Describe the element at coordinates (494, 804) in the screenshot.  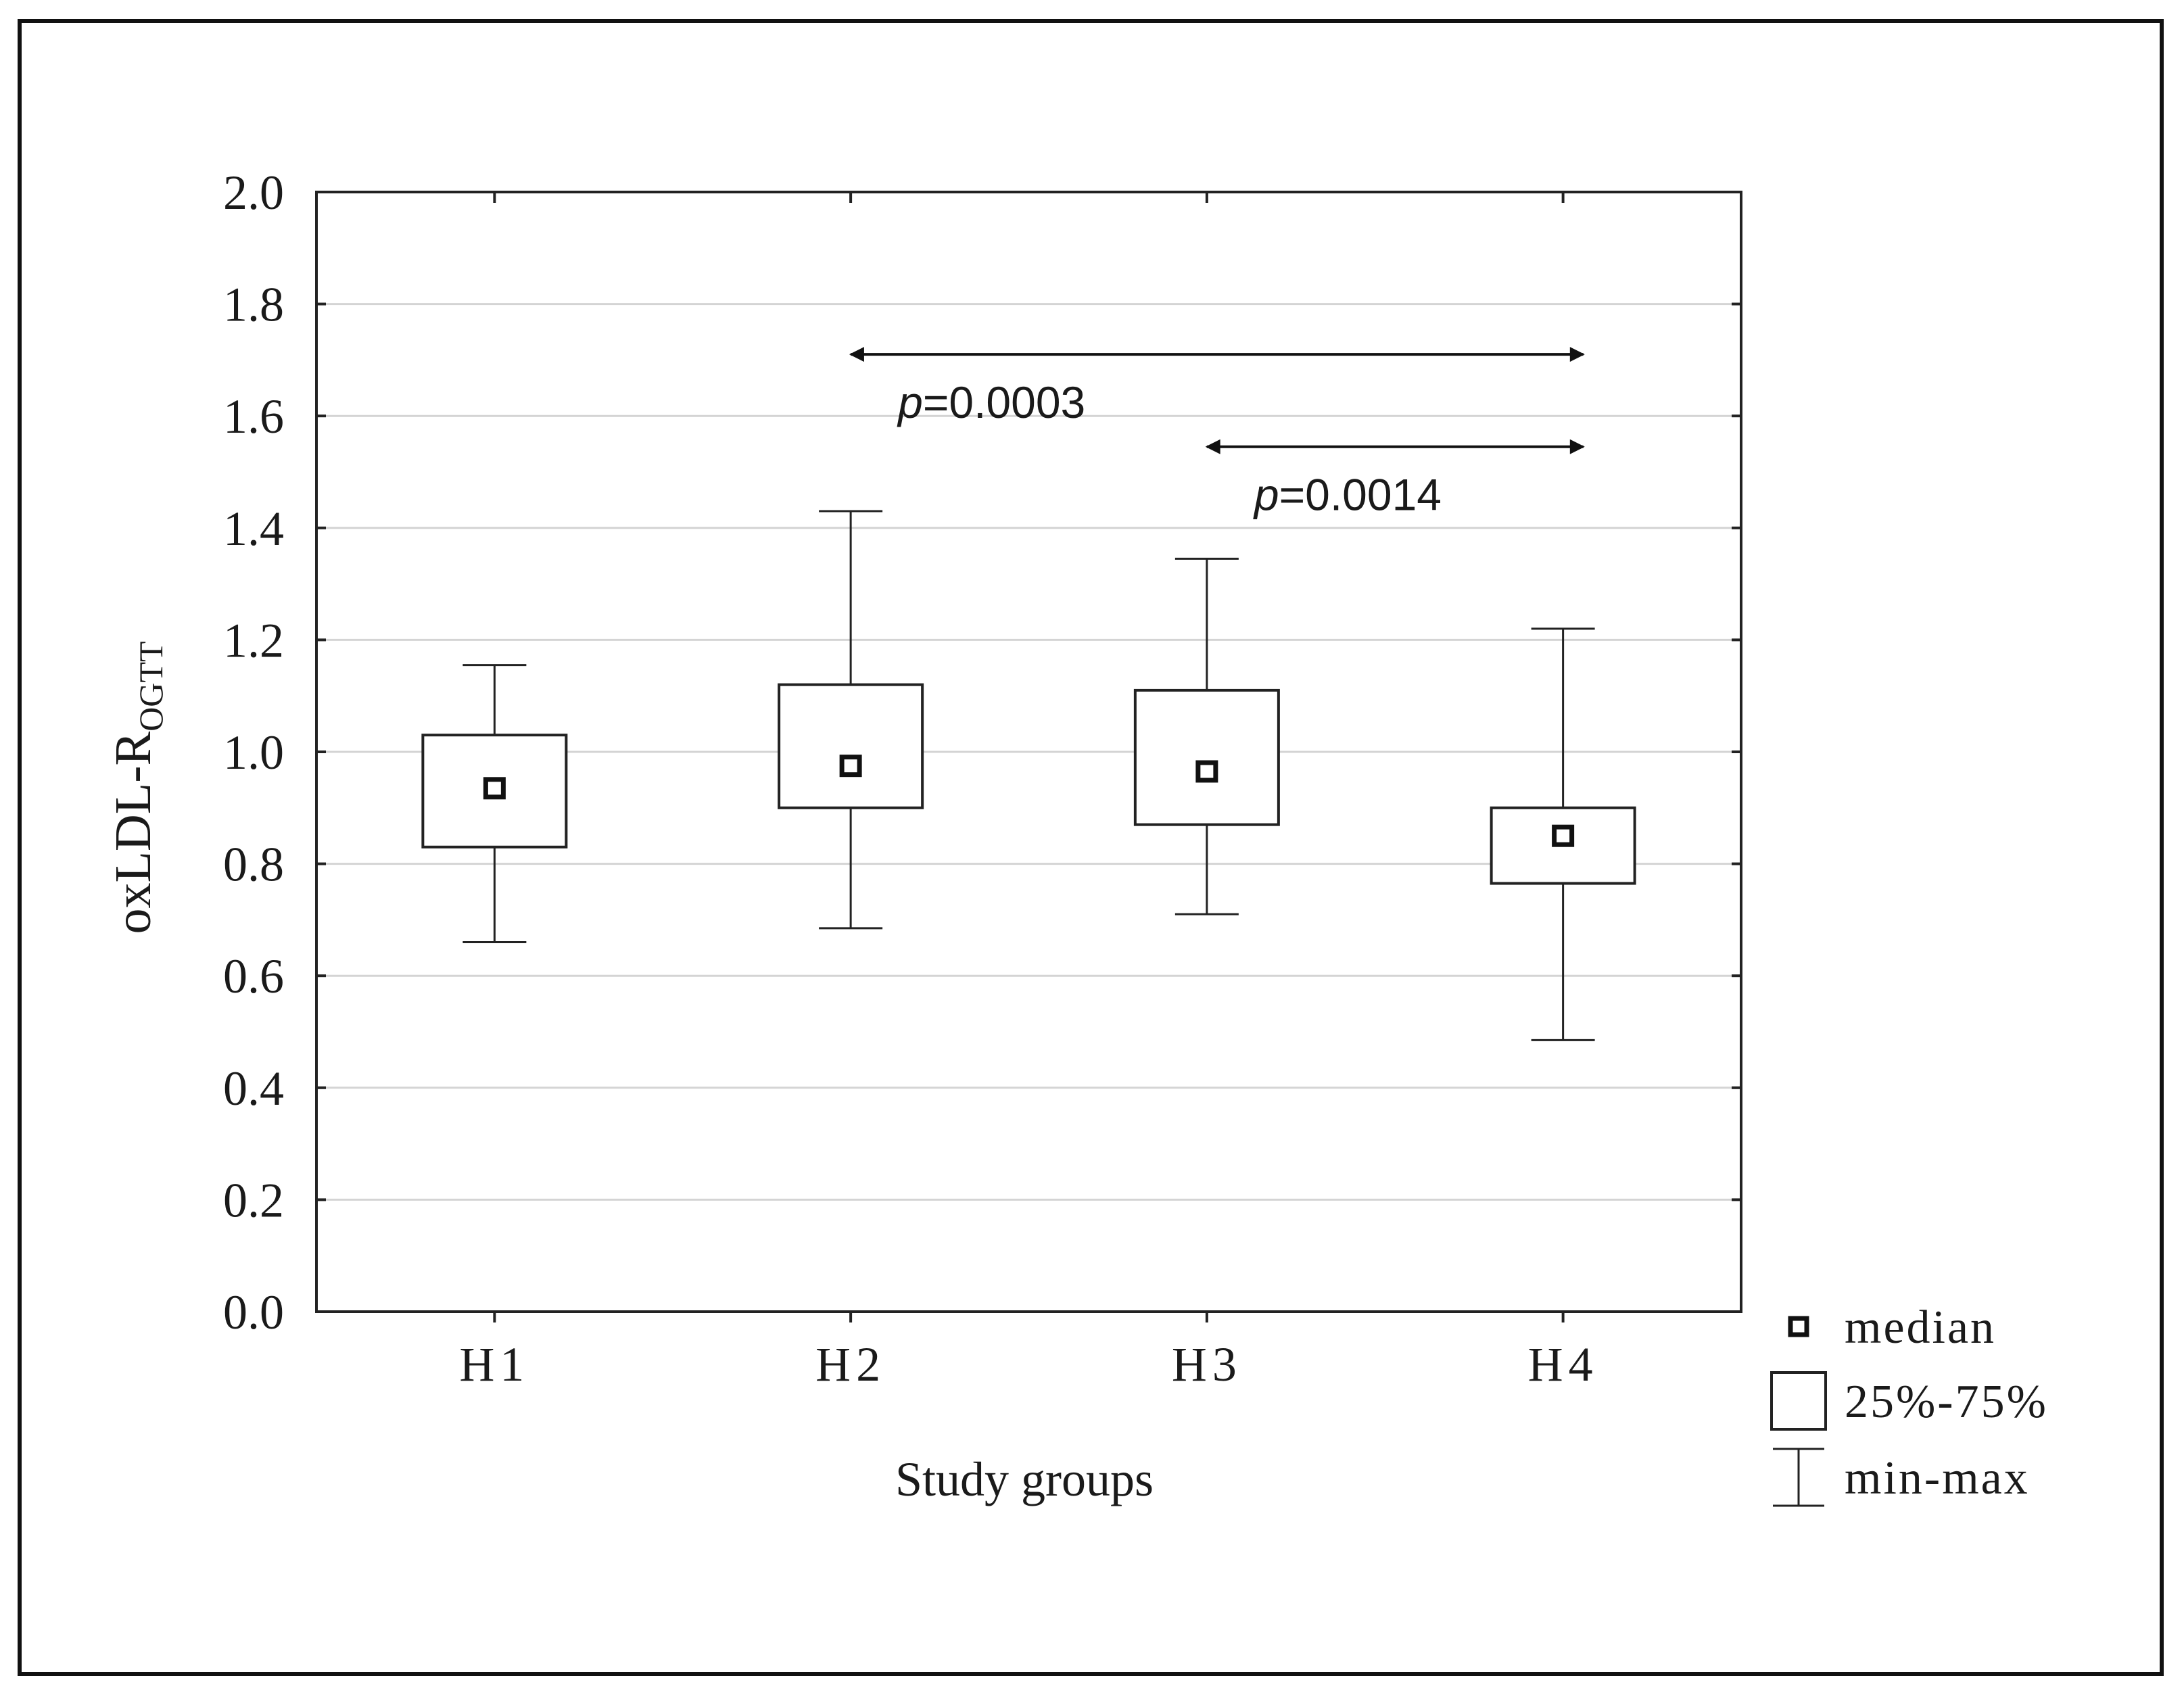
I see `box-h1` at that location.